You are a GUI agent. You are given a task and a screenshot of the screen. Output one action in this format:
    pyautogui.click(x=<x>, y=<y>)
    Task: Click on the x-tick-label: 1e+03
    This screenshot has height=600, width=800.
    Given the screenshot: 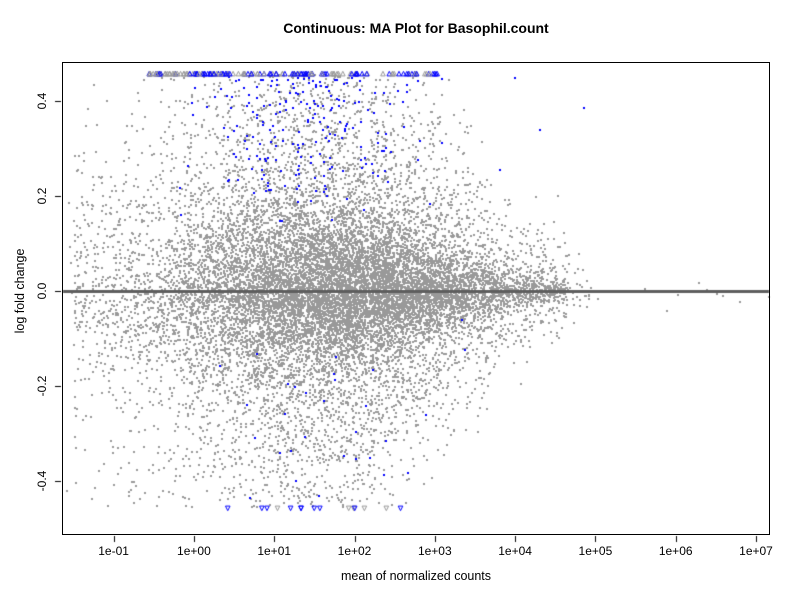 What is the action you would take?
    pyautogui.click(x=434, y=551)
    